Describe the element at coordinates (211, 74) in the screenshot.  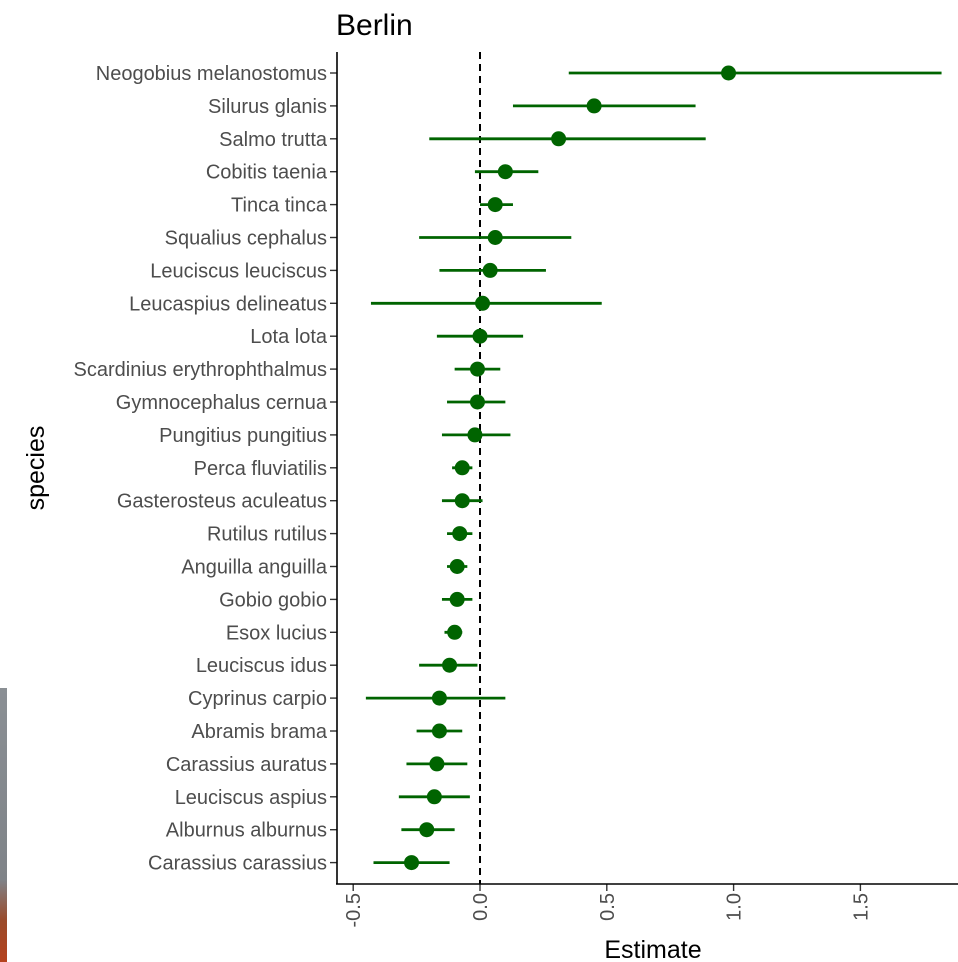
I see `y-tick-label: Neogobius melanostomus` at that location.